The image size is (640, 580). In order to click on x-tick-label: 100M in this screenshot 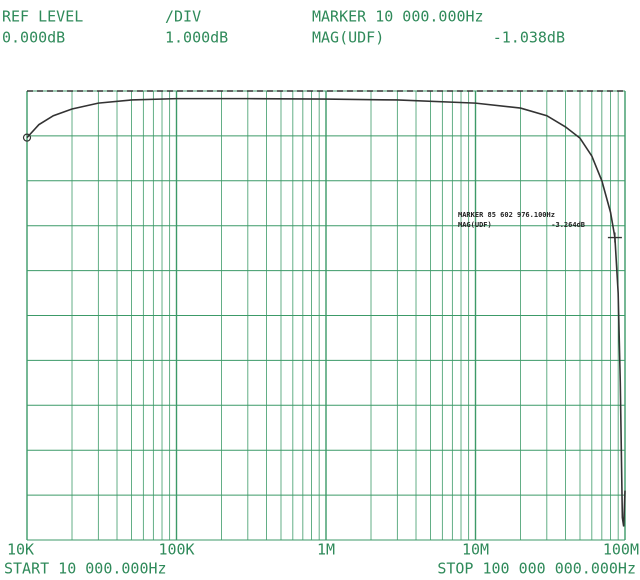, I will do `click(621, 550)`.